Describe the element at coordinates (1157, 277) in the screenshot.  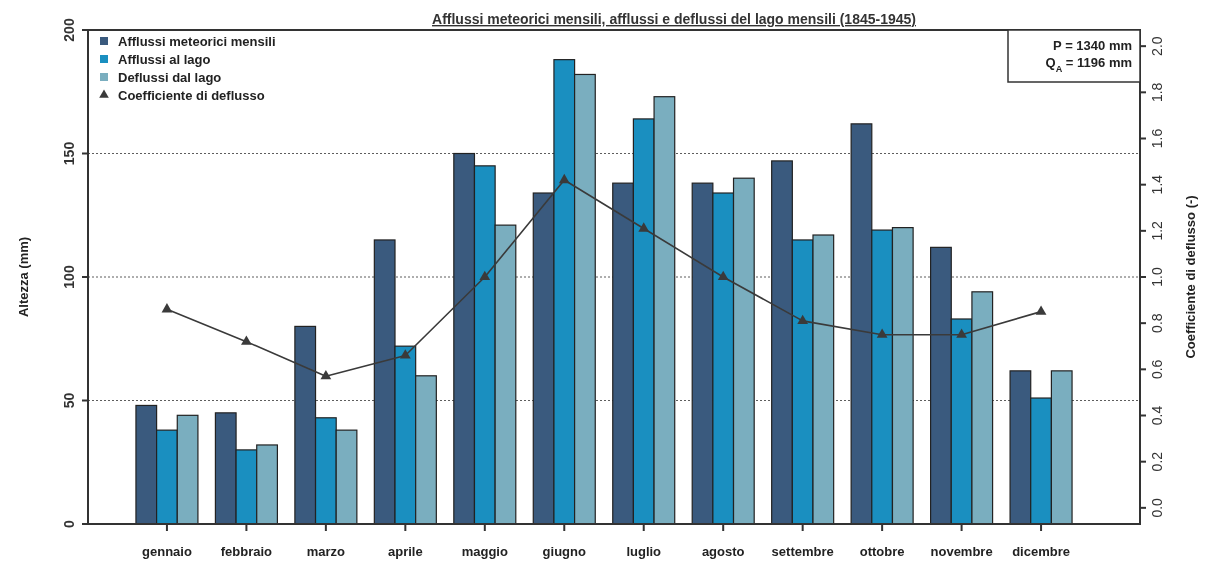
I see `y2-tick-label: 1.0` at that location.